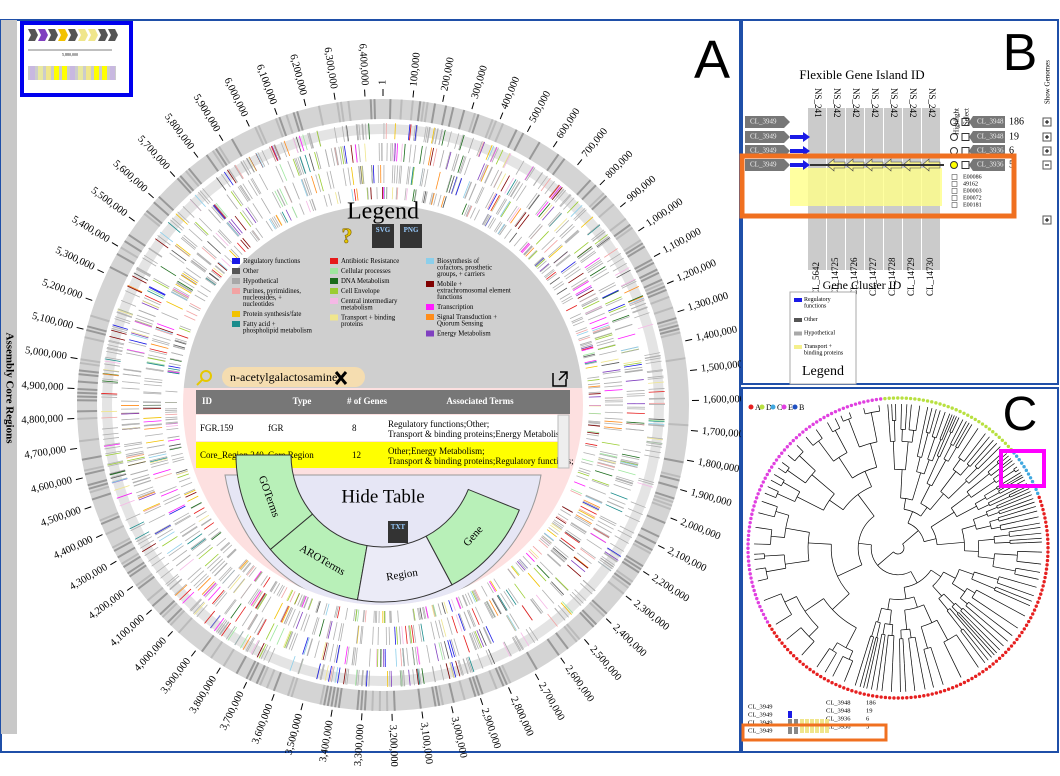 The width and height of the screenshot is (1060, 776). What do you see at coordinates (816, 279) in the screenshot?
I see `cluster-id: CL_5642` at bounding box center [816, 279].